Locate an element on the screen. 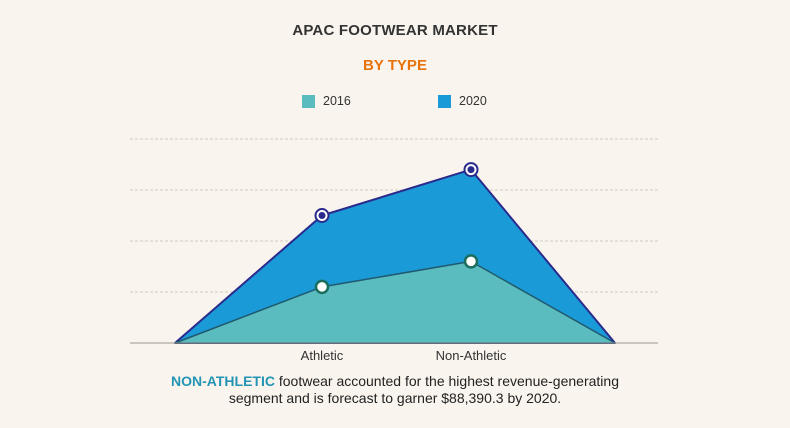 This screenshot has width=790, height=428. point-2020-athletic is located at coordinates (322, 215).